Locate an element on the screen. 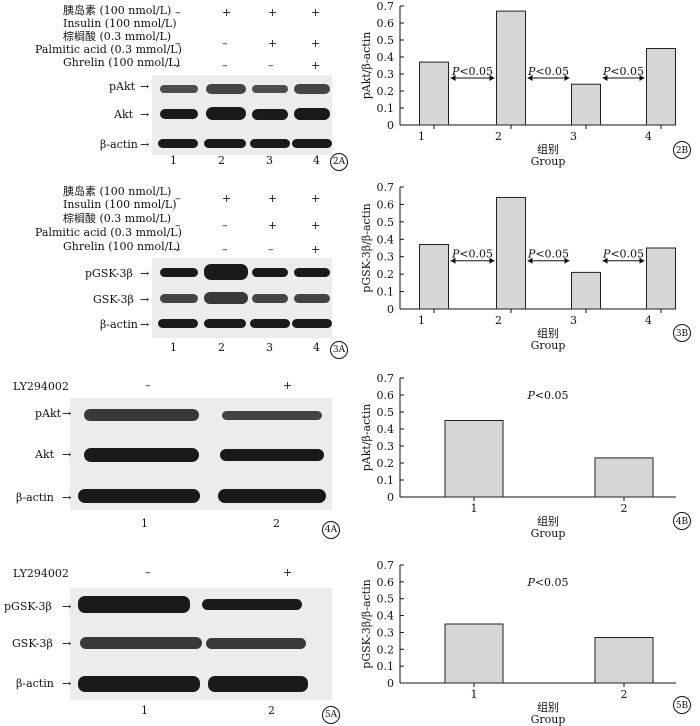  panel-badge: 5B is located at coordinates (682, 706).